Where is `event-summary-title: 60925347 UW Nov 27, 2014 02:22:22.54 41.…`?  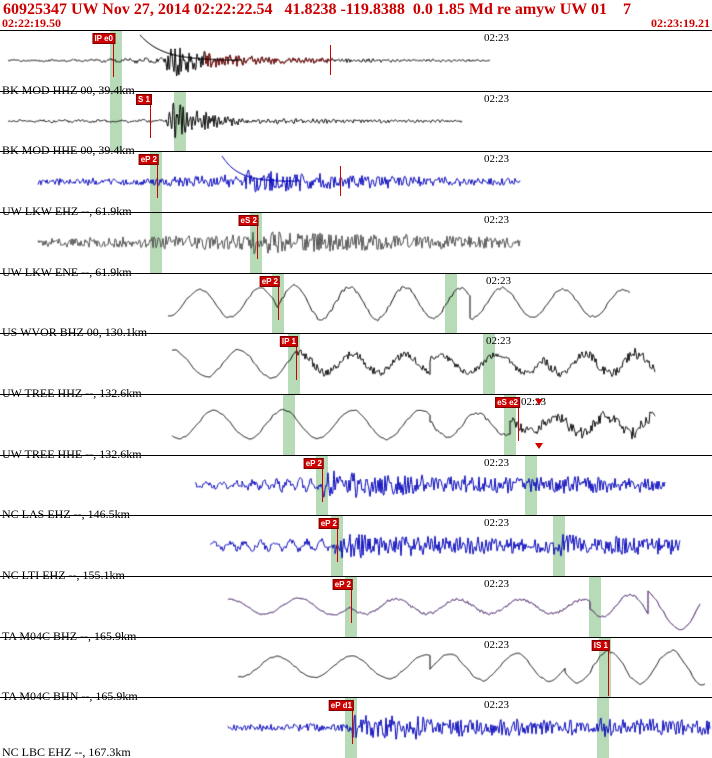 event-summary-title: 60925347 UW Nov 27, 2014 02:22:22.54 41.… is located at coordinates (317, 9).